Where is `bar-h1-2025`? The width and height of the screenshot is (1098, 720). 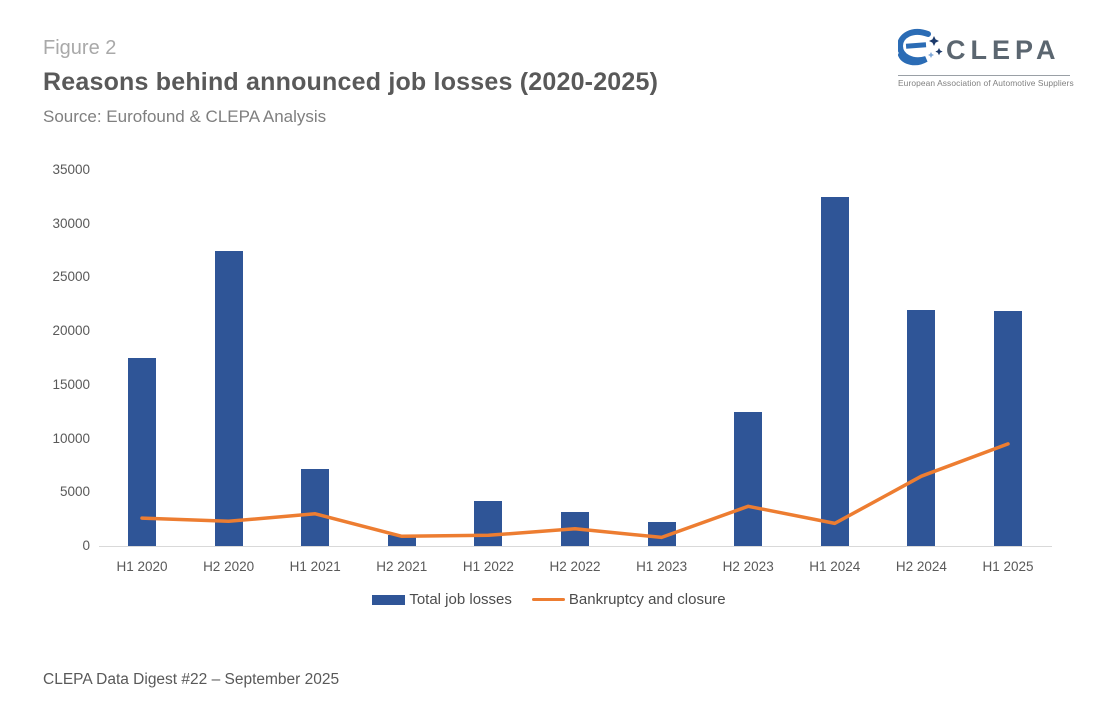
bar-h1-2025 is located at coordinates (1008, 428).